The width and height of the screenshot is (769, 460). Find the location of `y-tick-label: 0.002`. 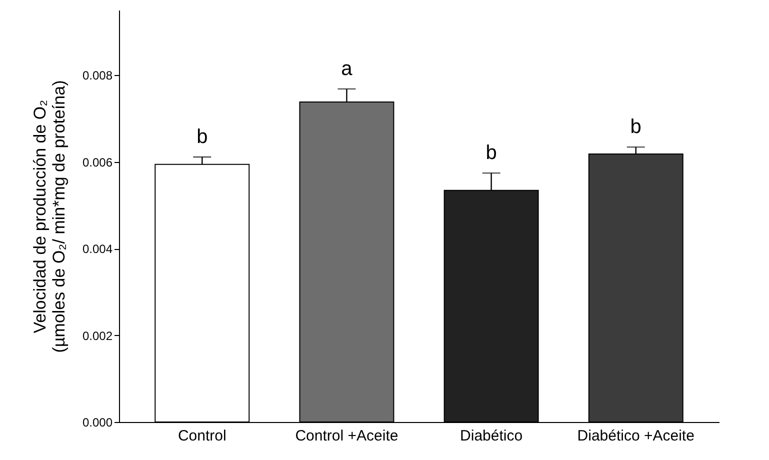

y-tick-label: 0.002 is located at coordinates (97, 335).